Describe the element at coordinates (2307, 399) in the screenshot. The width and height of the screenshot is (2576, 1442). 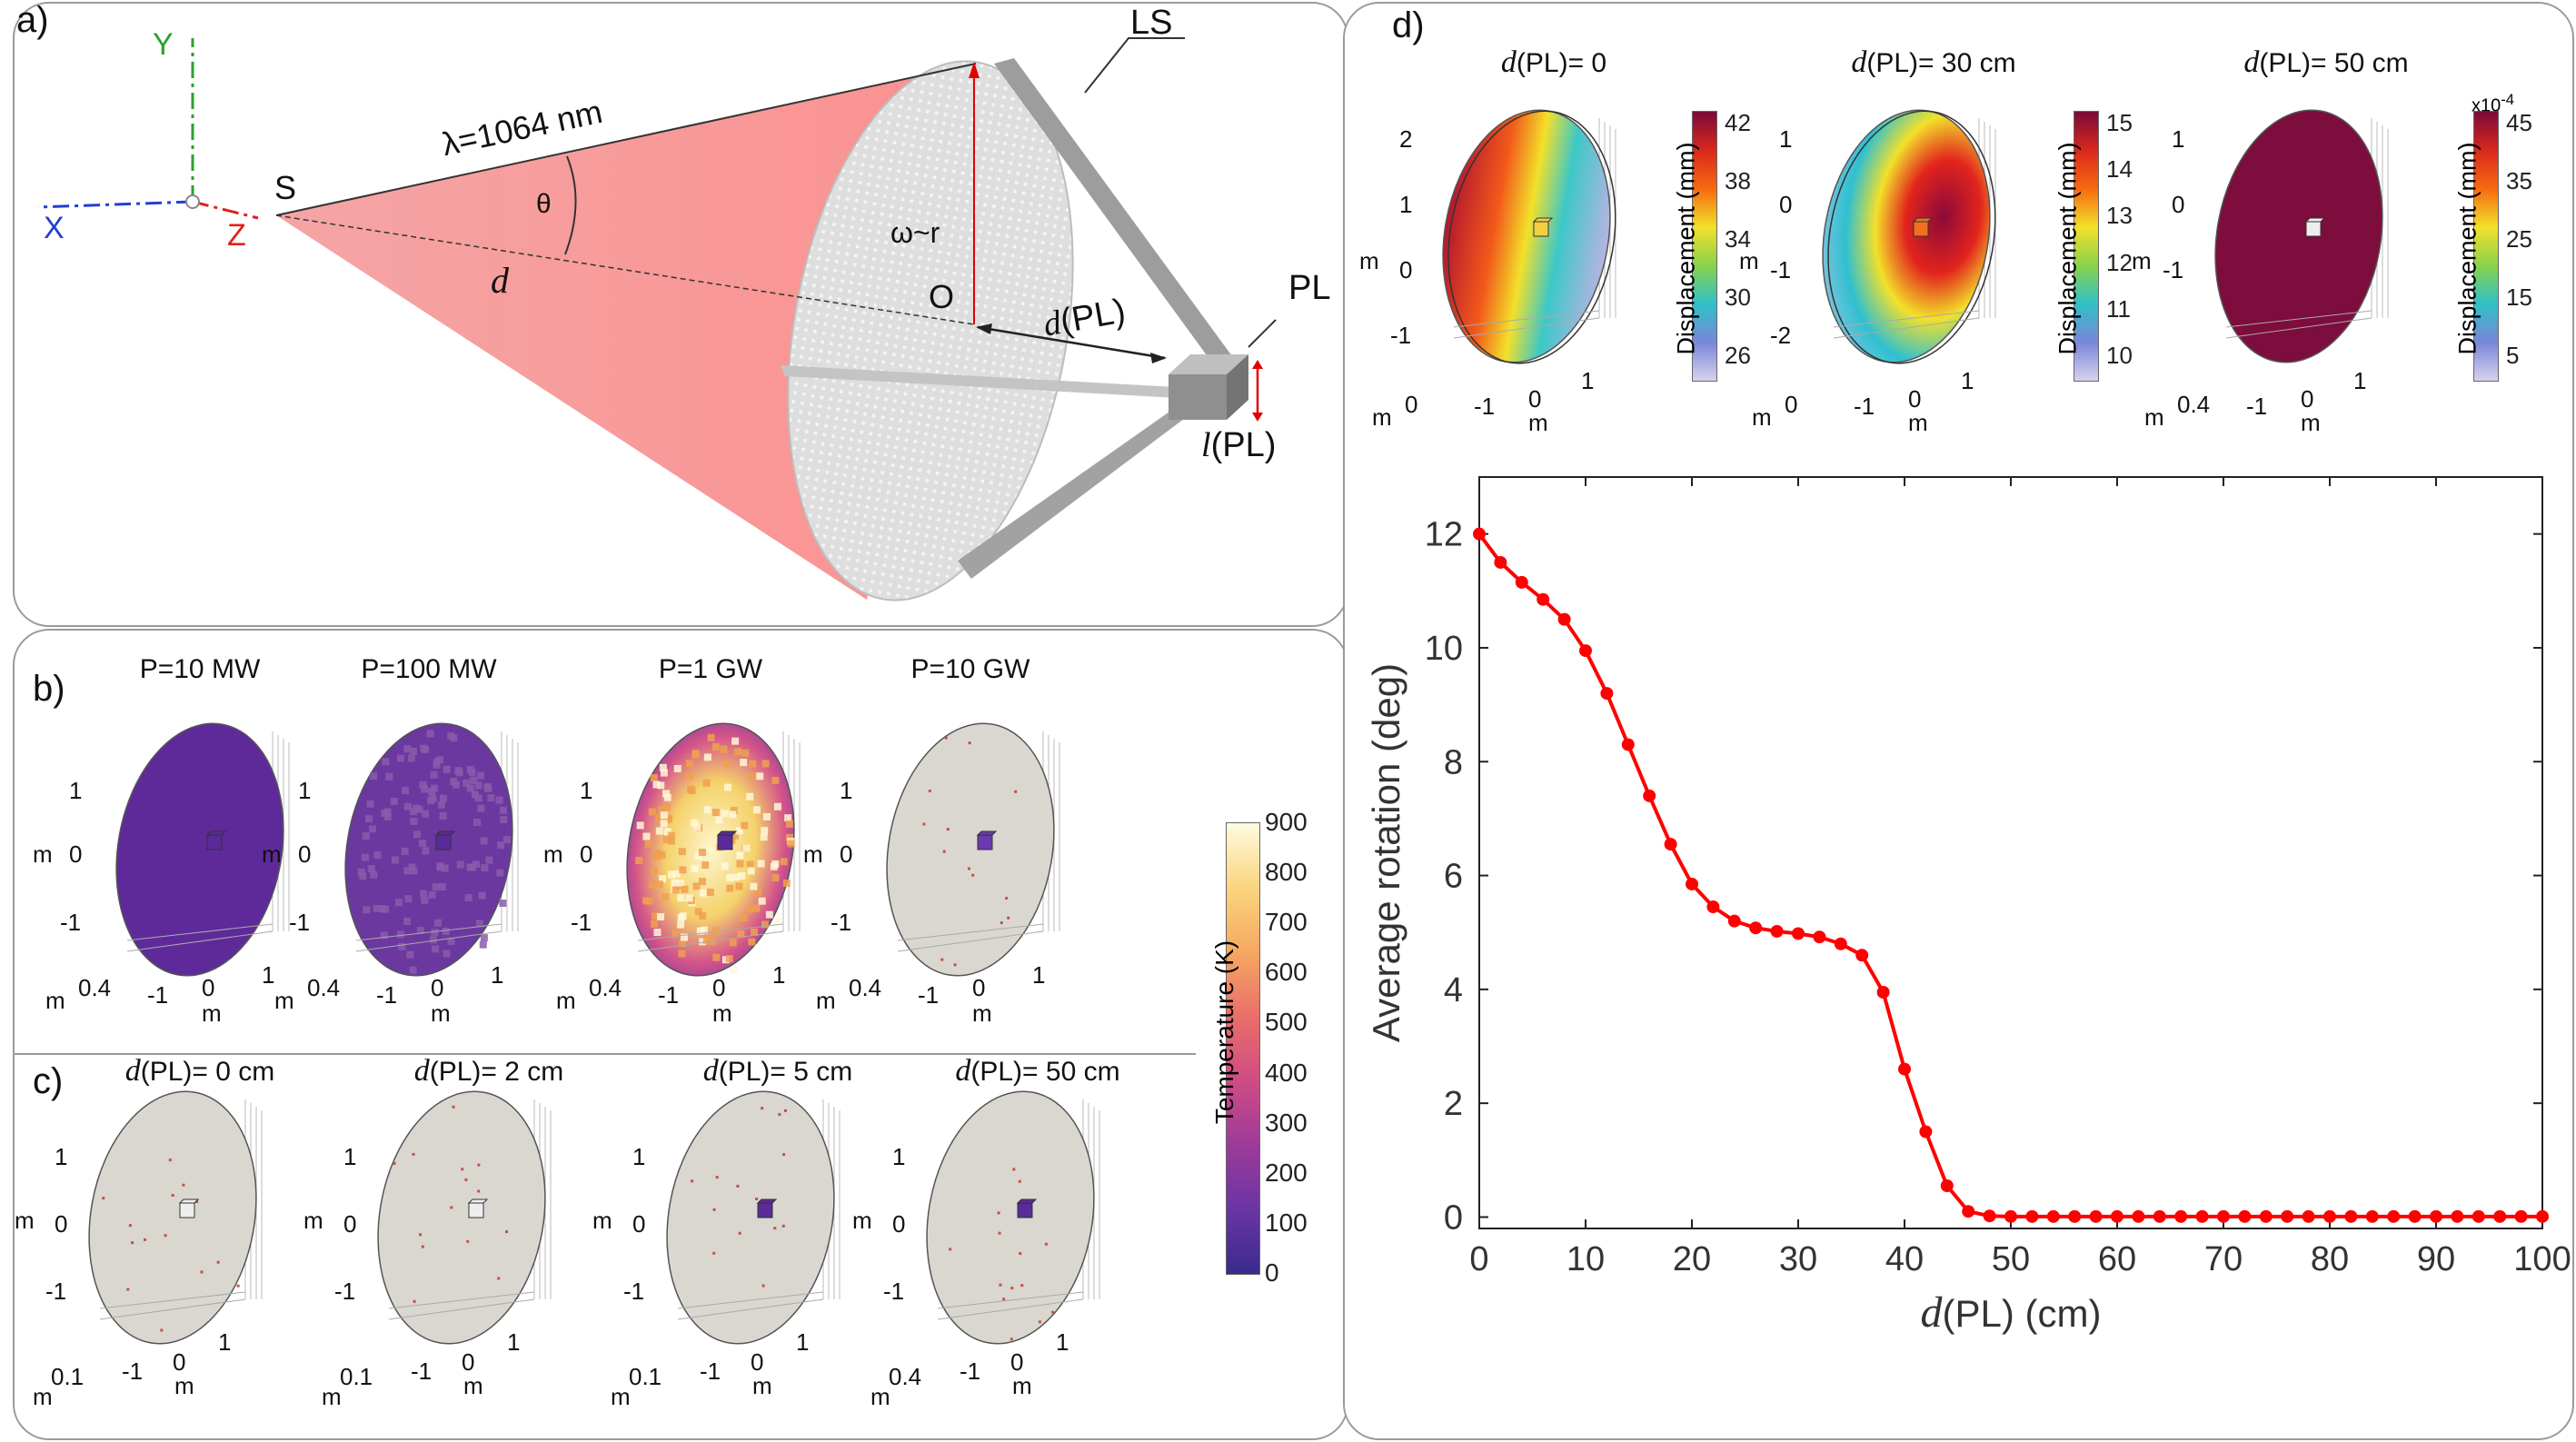
I see `panel-d-xtick-2-2: 0` at that location.